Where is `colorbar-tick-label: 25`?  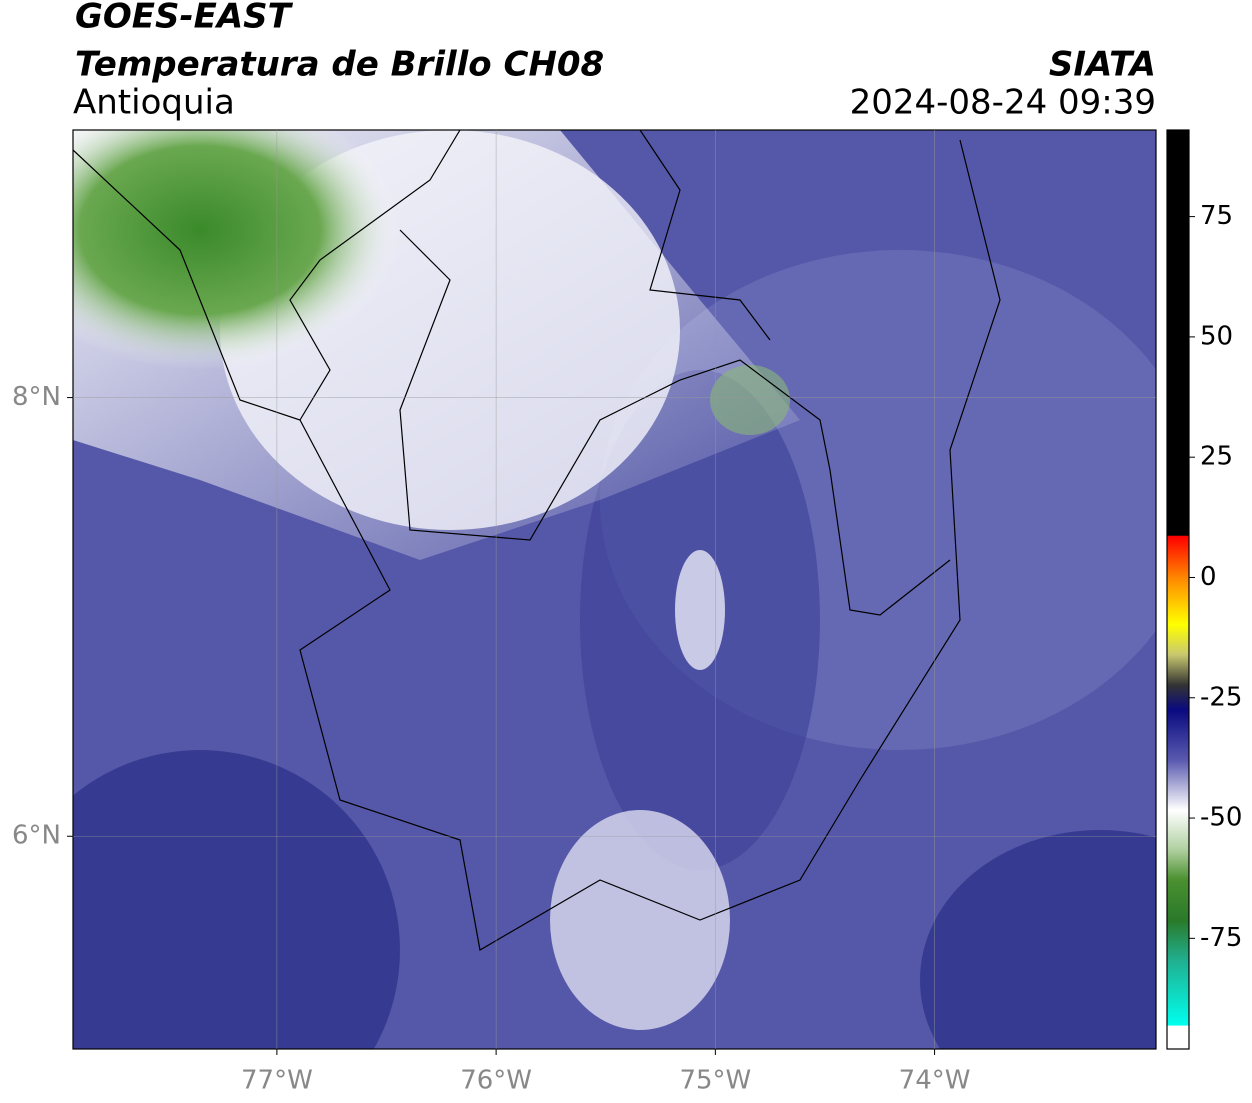
colorbar-tick-label: 25 is located at coordinates (1216, 457).